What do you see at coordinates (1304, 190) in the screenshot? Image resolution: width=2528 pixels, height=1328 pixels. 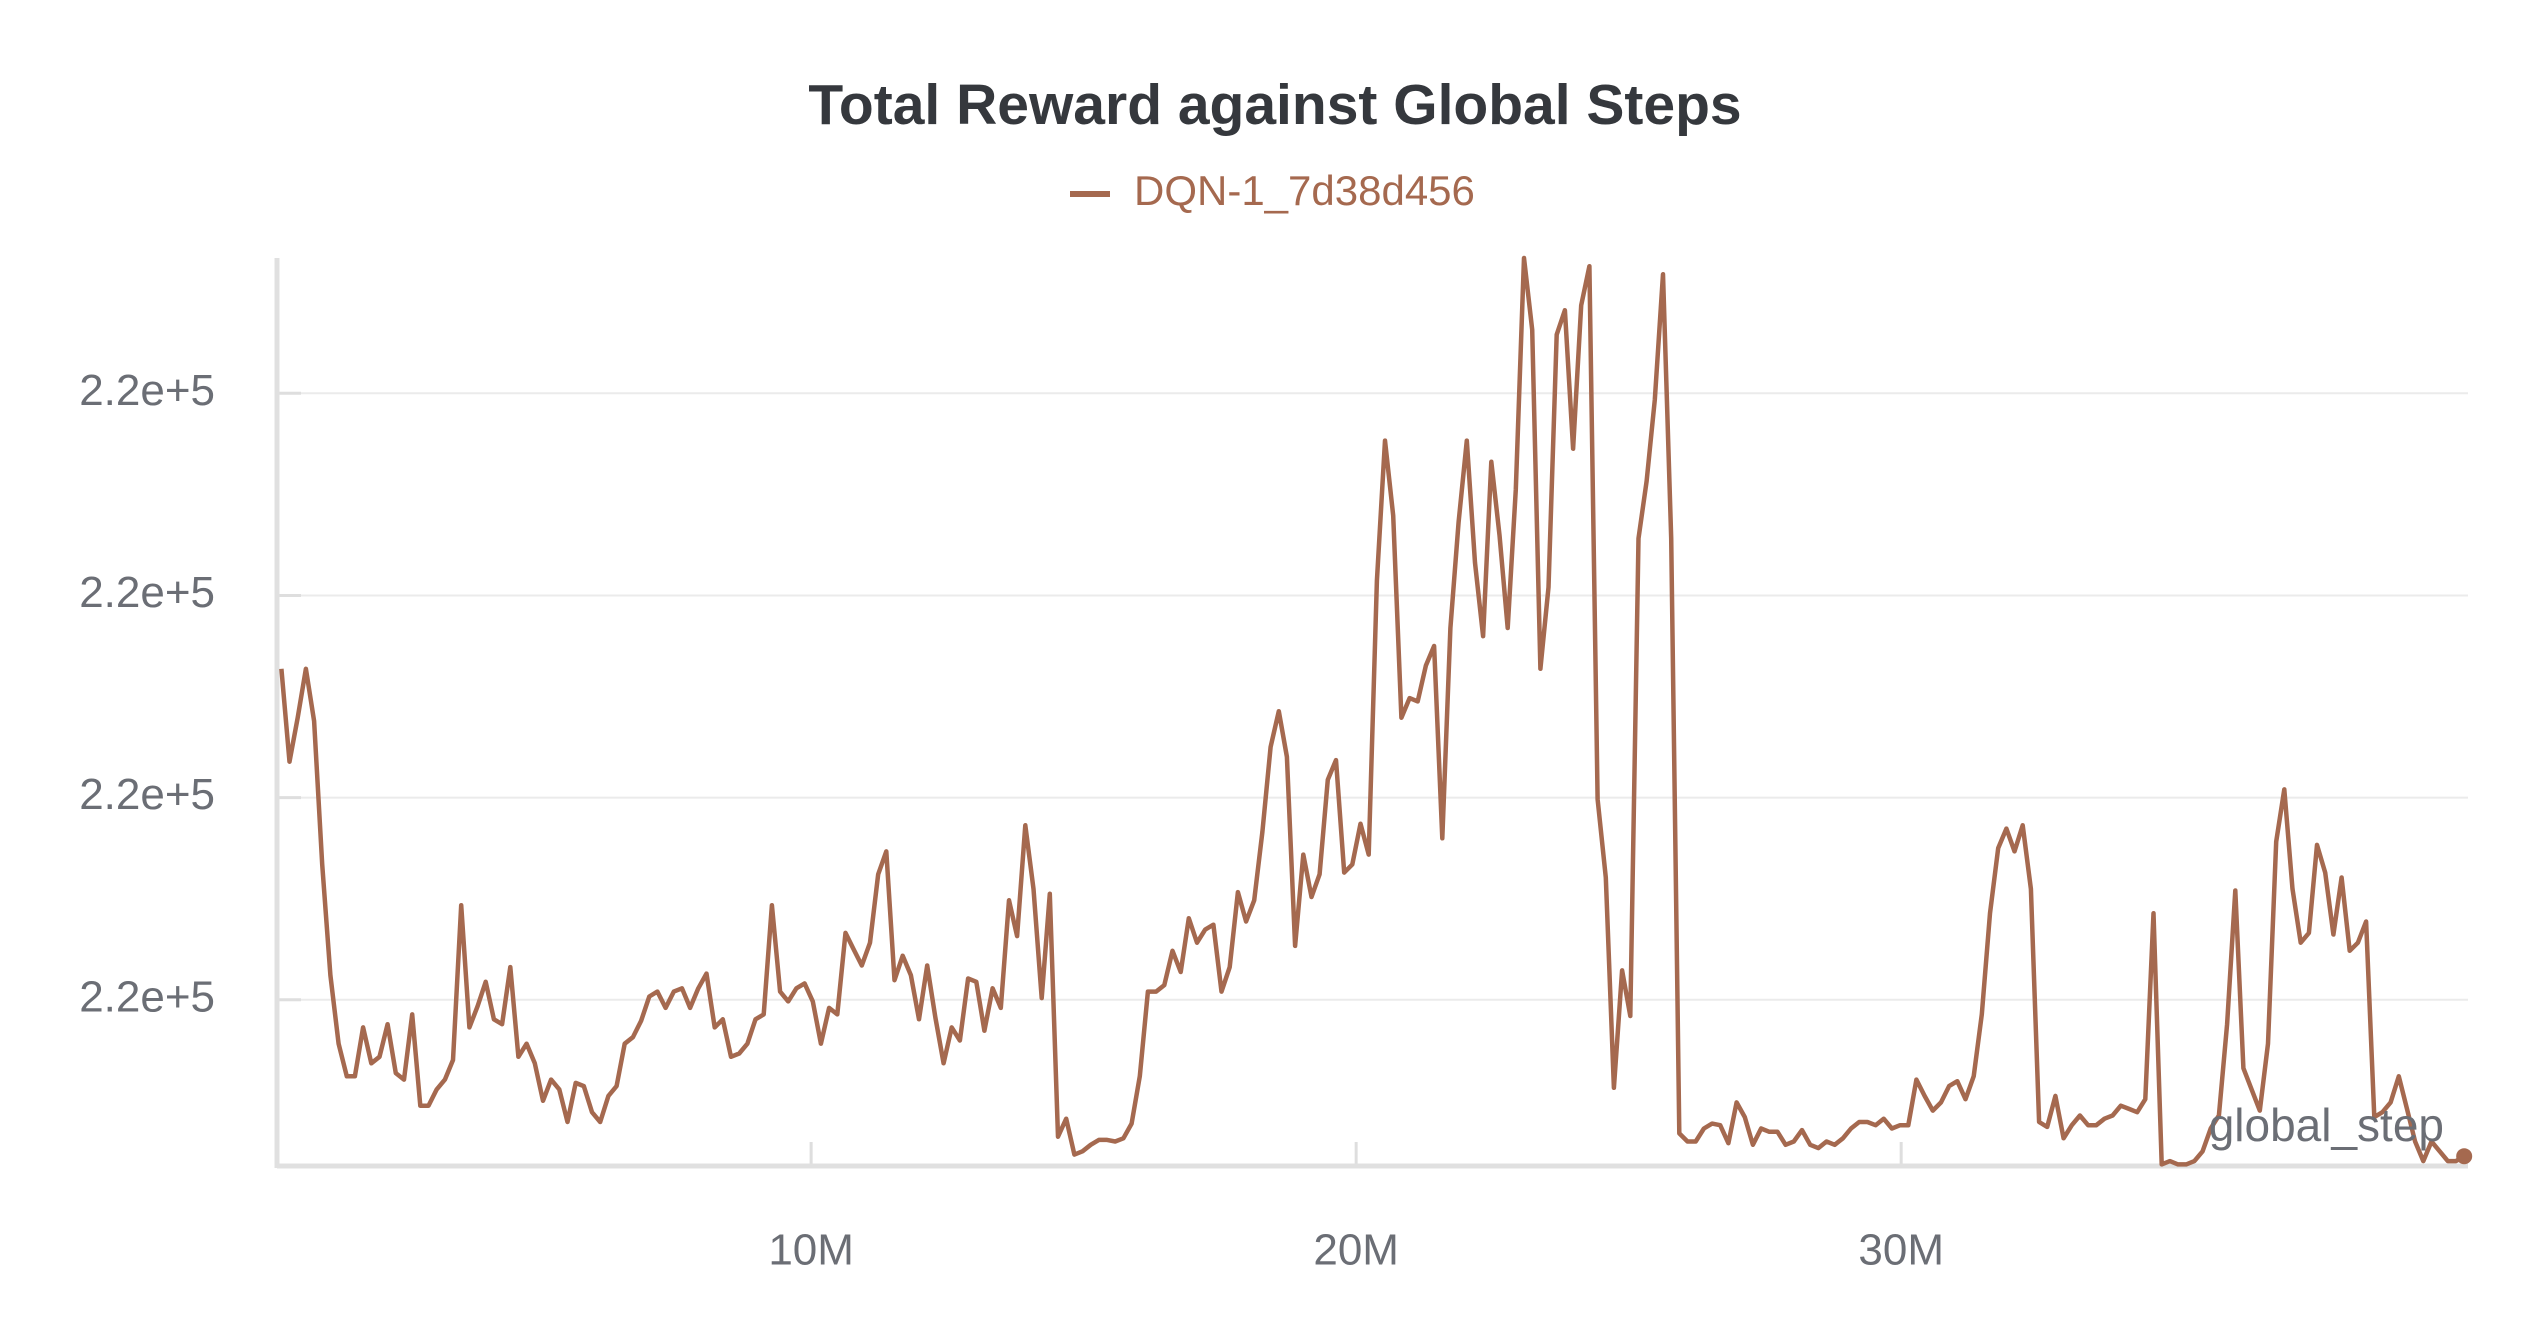 I see `legend-label: DQN-1_7d38d456` at bounding box center [1304, 190].